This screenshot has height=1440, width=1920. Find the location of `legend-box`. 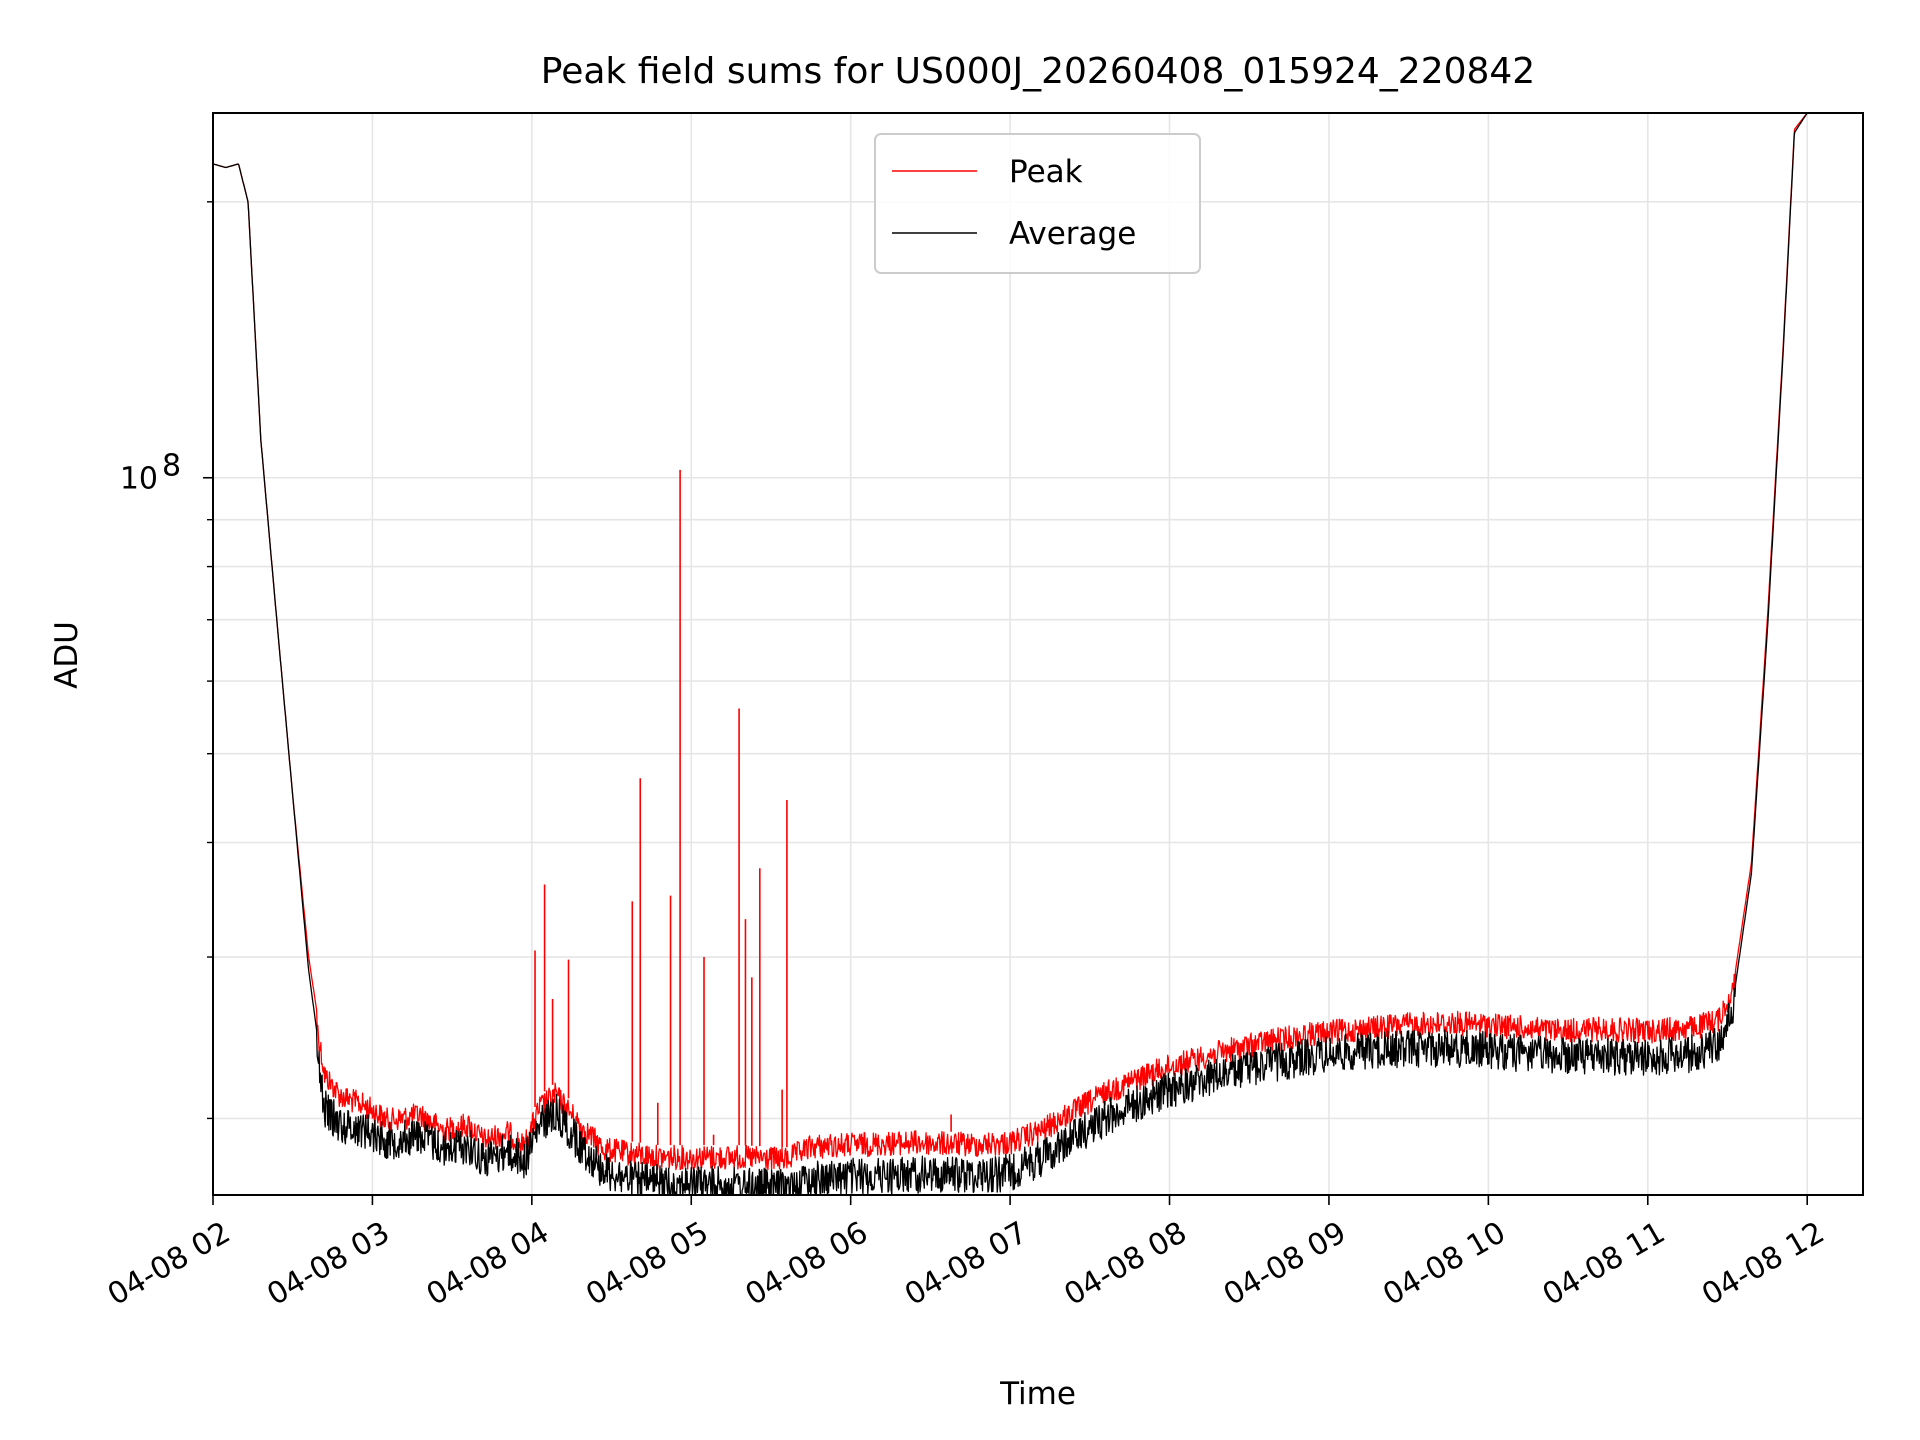

legend-box is located at coordinates (1037, 203).